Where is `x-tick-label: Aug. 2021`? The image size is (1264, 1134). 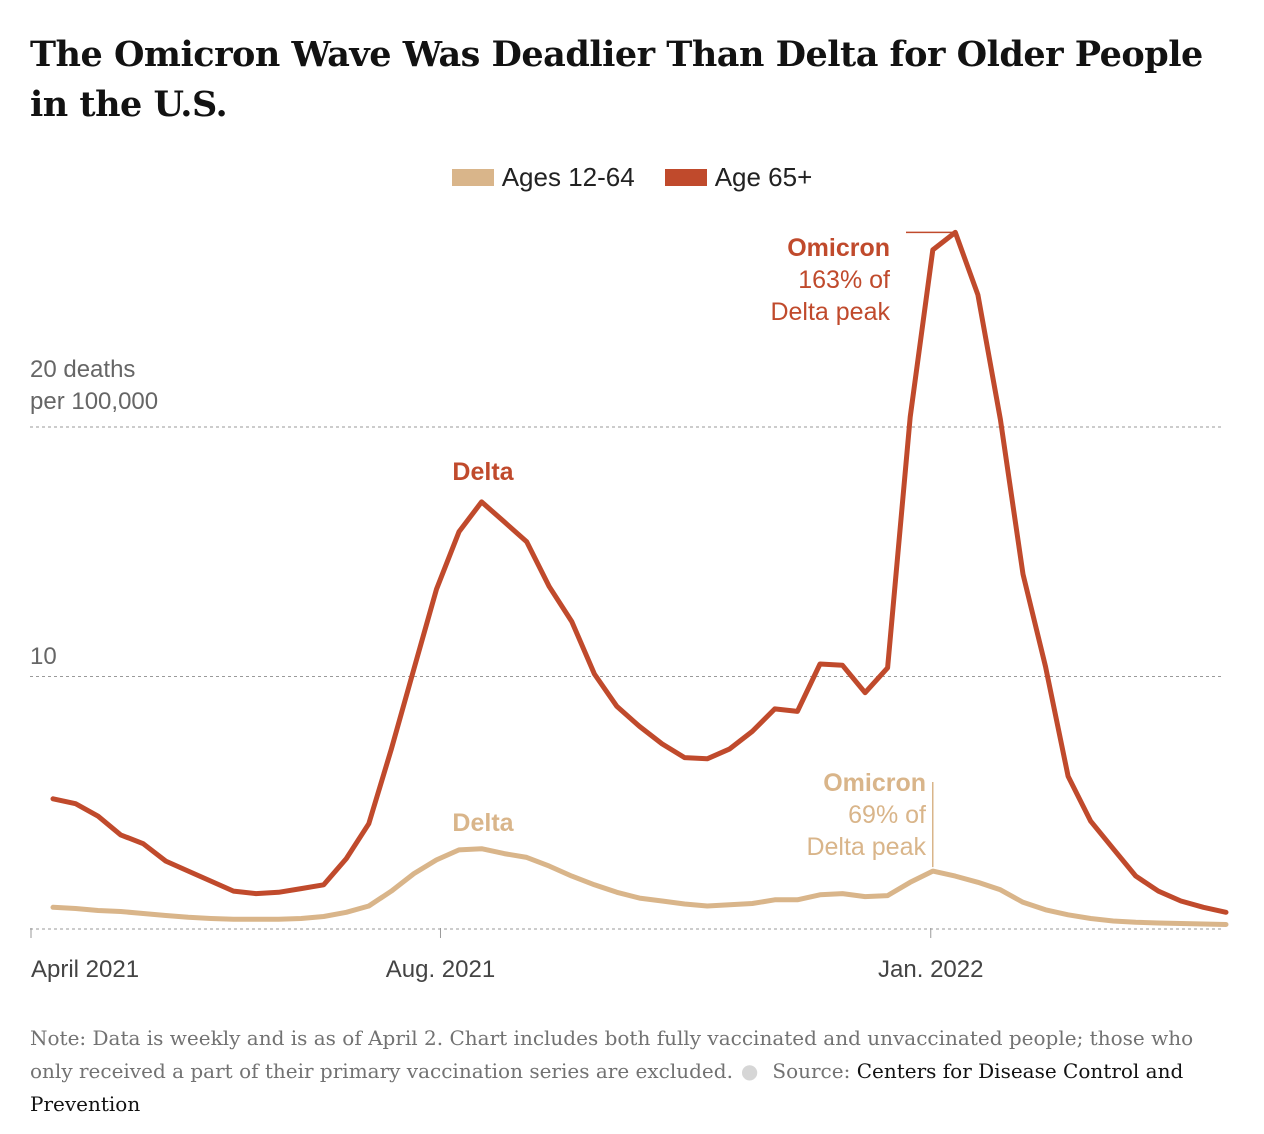
x-tick-label: Aug. 2021 is located at coordinates (440, 969).